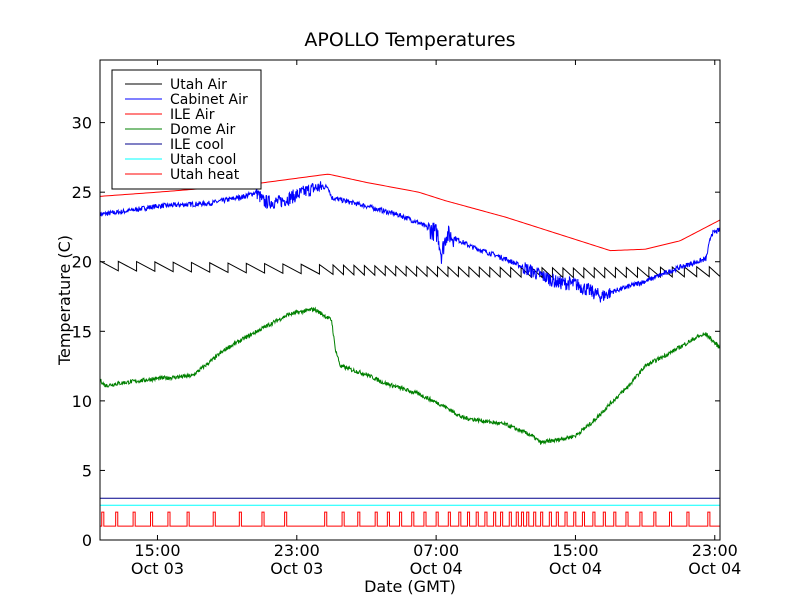  What do you see at coordinates (410, 519) in the screenshot?
I see `series-line-utah-heat` at bounding box center [410, 519].